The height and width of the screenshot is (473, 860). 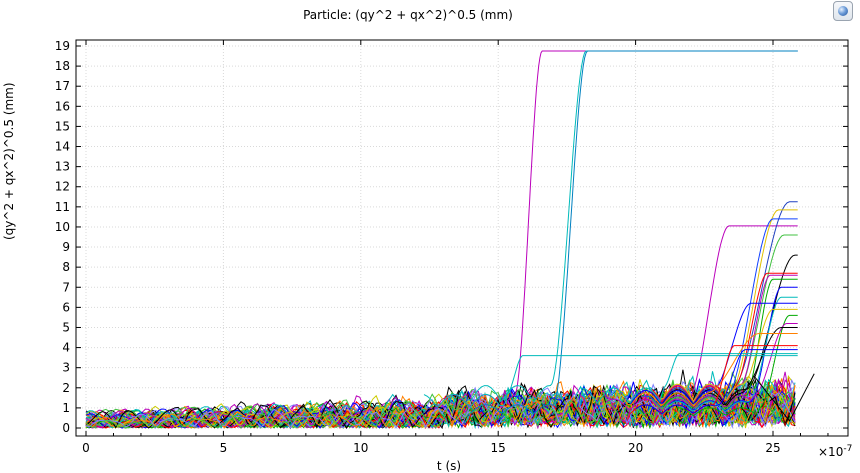 What do you see at coordinates (66, 368) in the screenshot?
I see `y-tick-label: 3` at bounding box center [66, 368].